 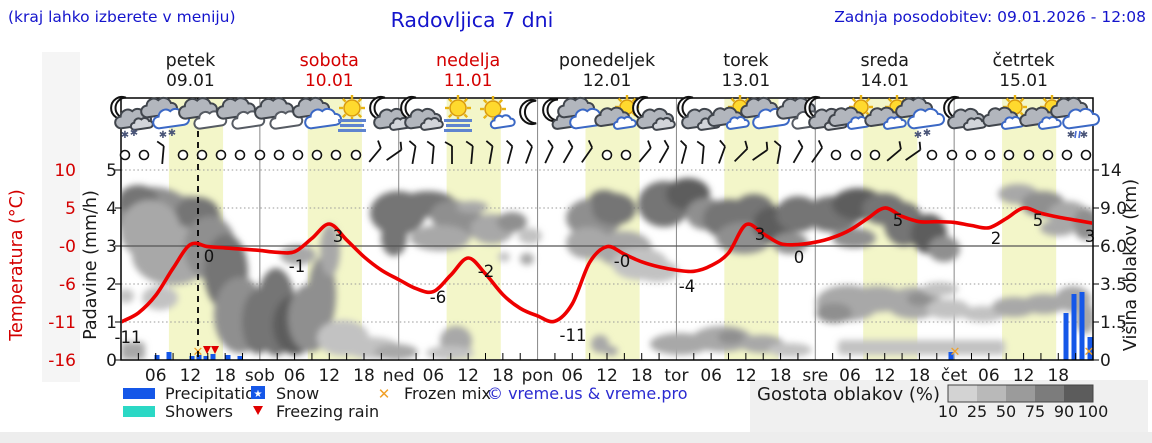 I want to click on cloud-scale-border, so click(x=1020, y=393).